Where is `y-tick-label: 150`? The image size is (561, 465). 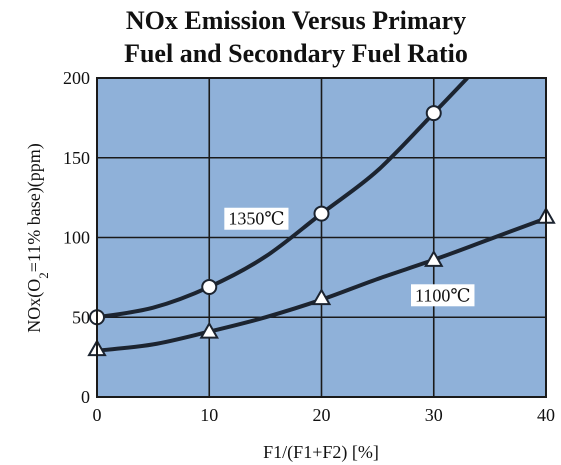
y-tick-label: 150 is located at coordinates (76, 158).